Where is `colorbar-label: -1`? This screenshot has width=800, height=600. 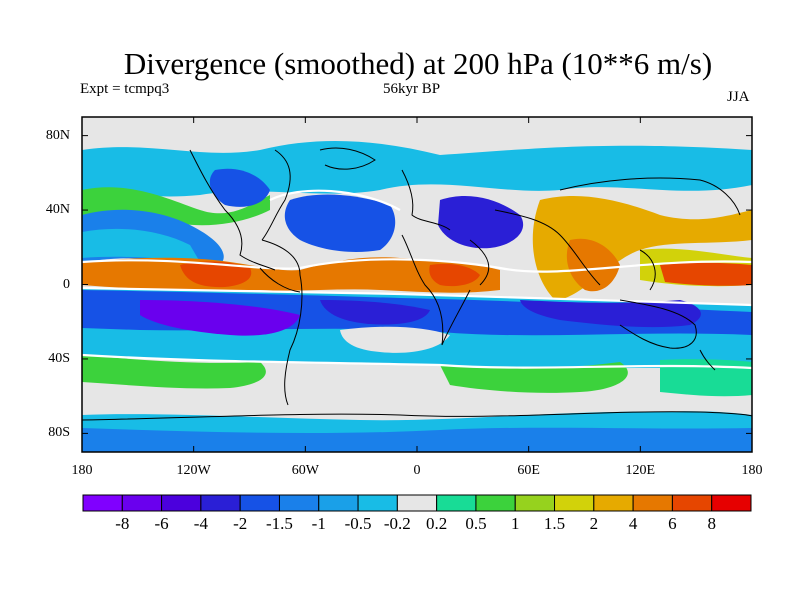
colorbar-label: -1 is located at coordinates (318, 523).